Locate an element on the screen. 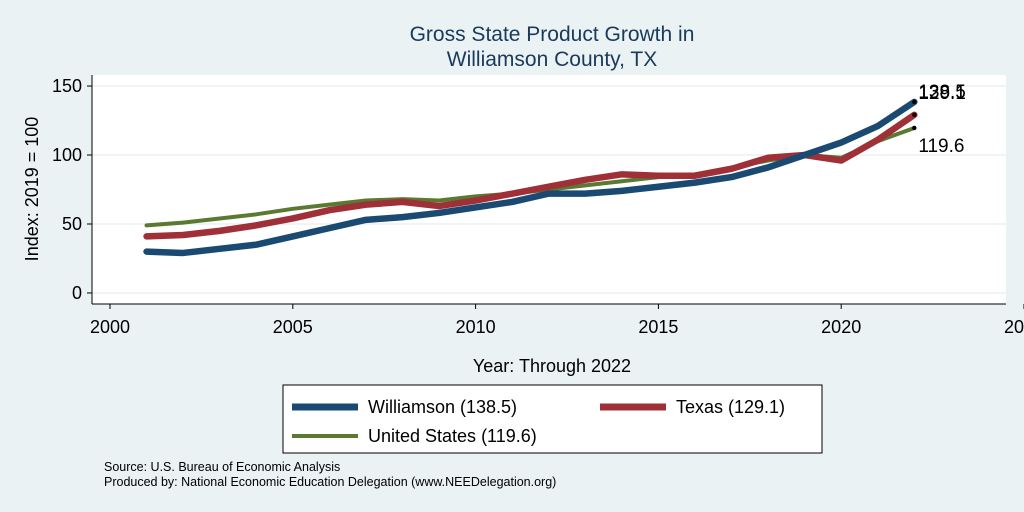 The width and height of the screenshot is (1024, 512). x-axis-label: Year: Through 2022 is located at coordinates (552, 366).